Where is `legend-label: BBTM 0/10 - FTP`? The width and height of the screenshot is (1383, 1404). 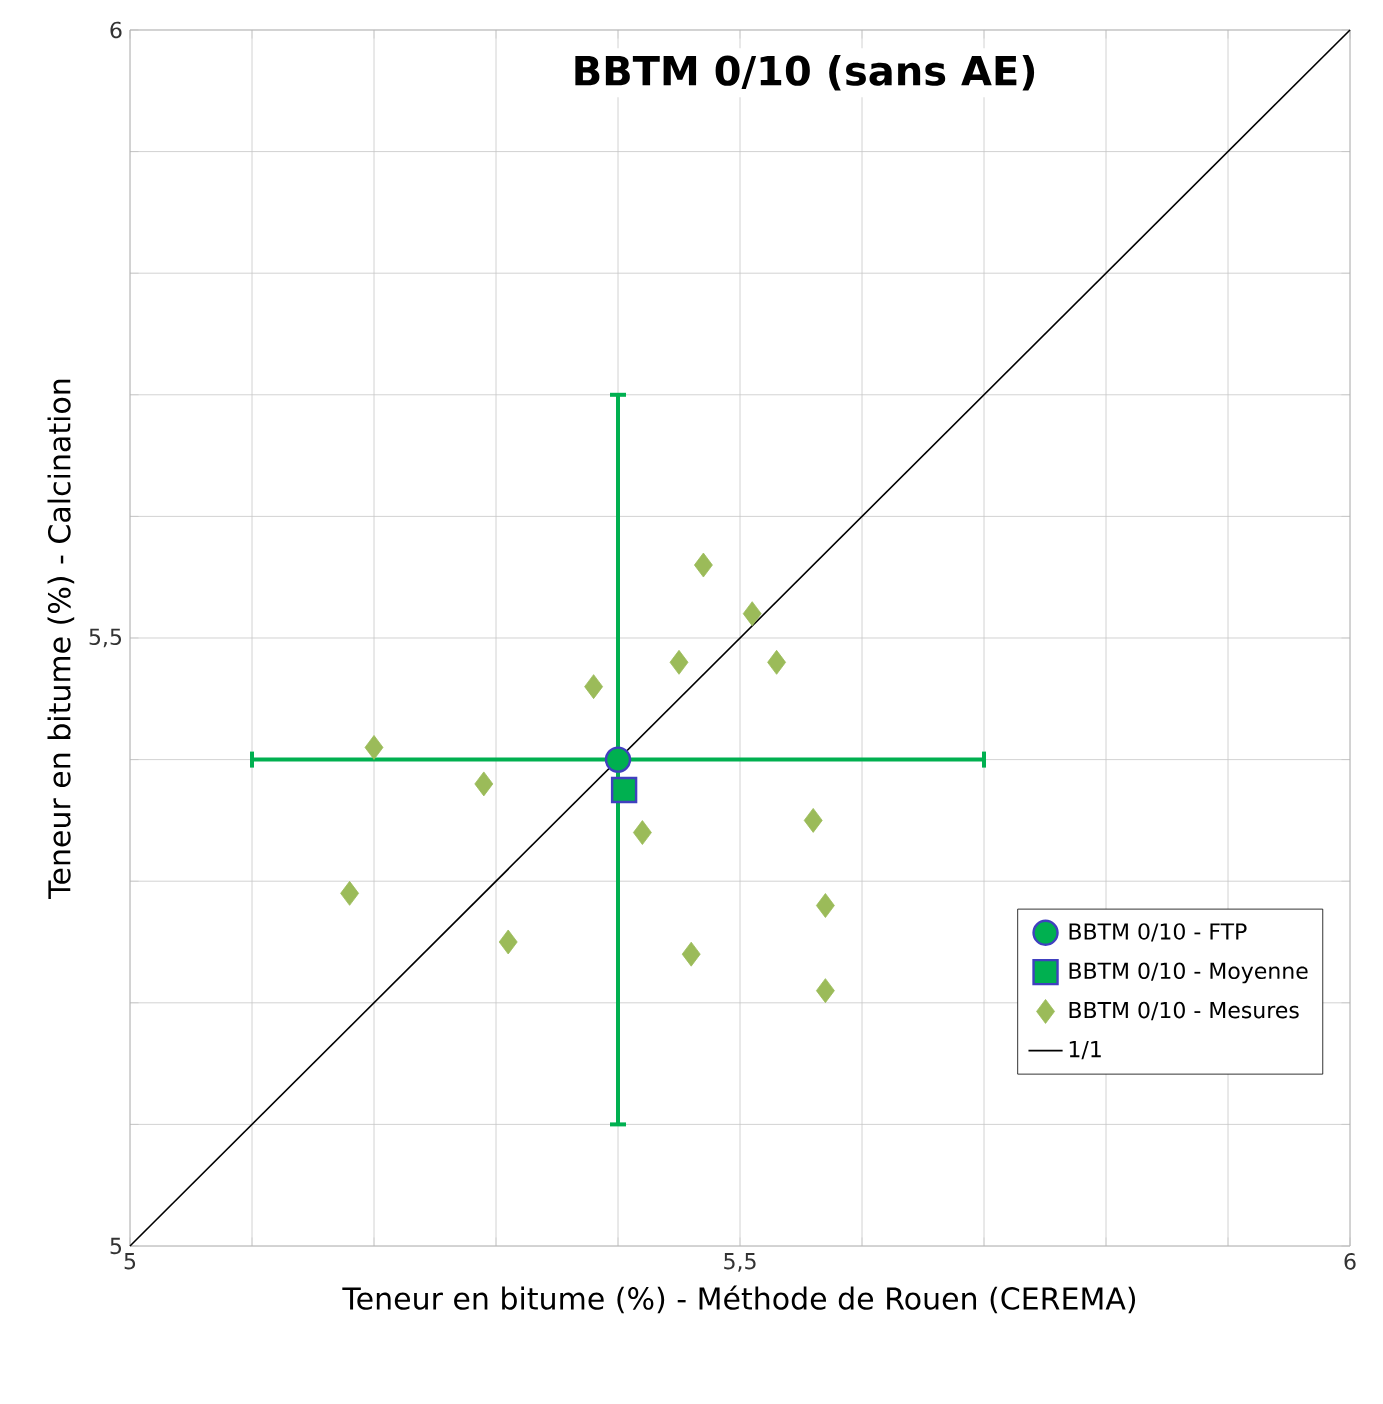
legend-label: BBTM 0/10 - FTP is located at coordinates (1158, 932).